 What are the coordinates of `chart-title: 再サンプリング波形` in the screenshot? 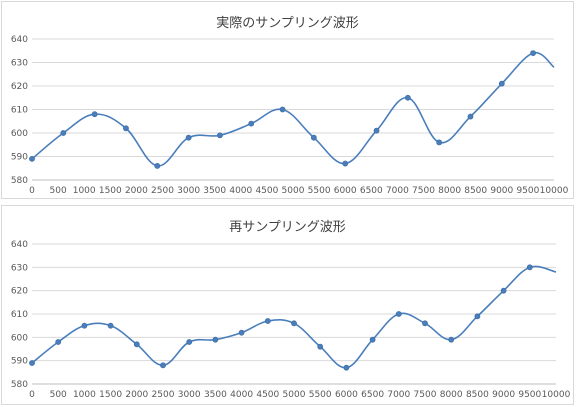 It's located at (287, 227).